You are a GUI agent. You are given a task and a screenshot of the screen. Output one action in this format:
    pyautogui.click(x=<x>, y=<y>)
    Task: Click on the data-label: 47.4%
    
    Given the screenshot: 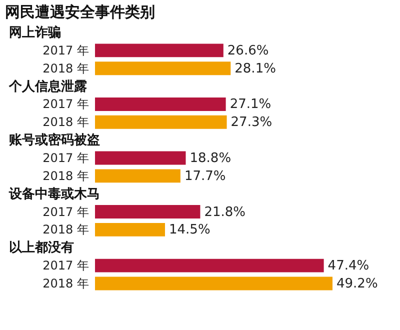 What is the action you would take?
    pyautogui.click(x=349, y=266)
    